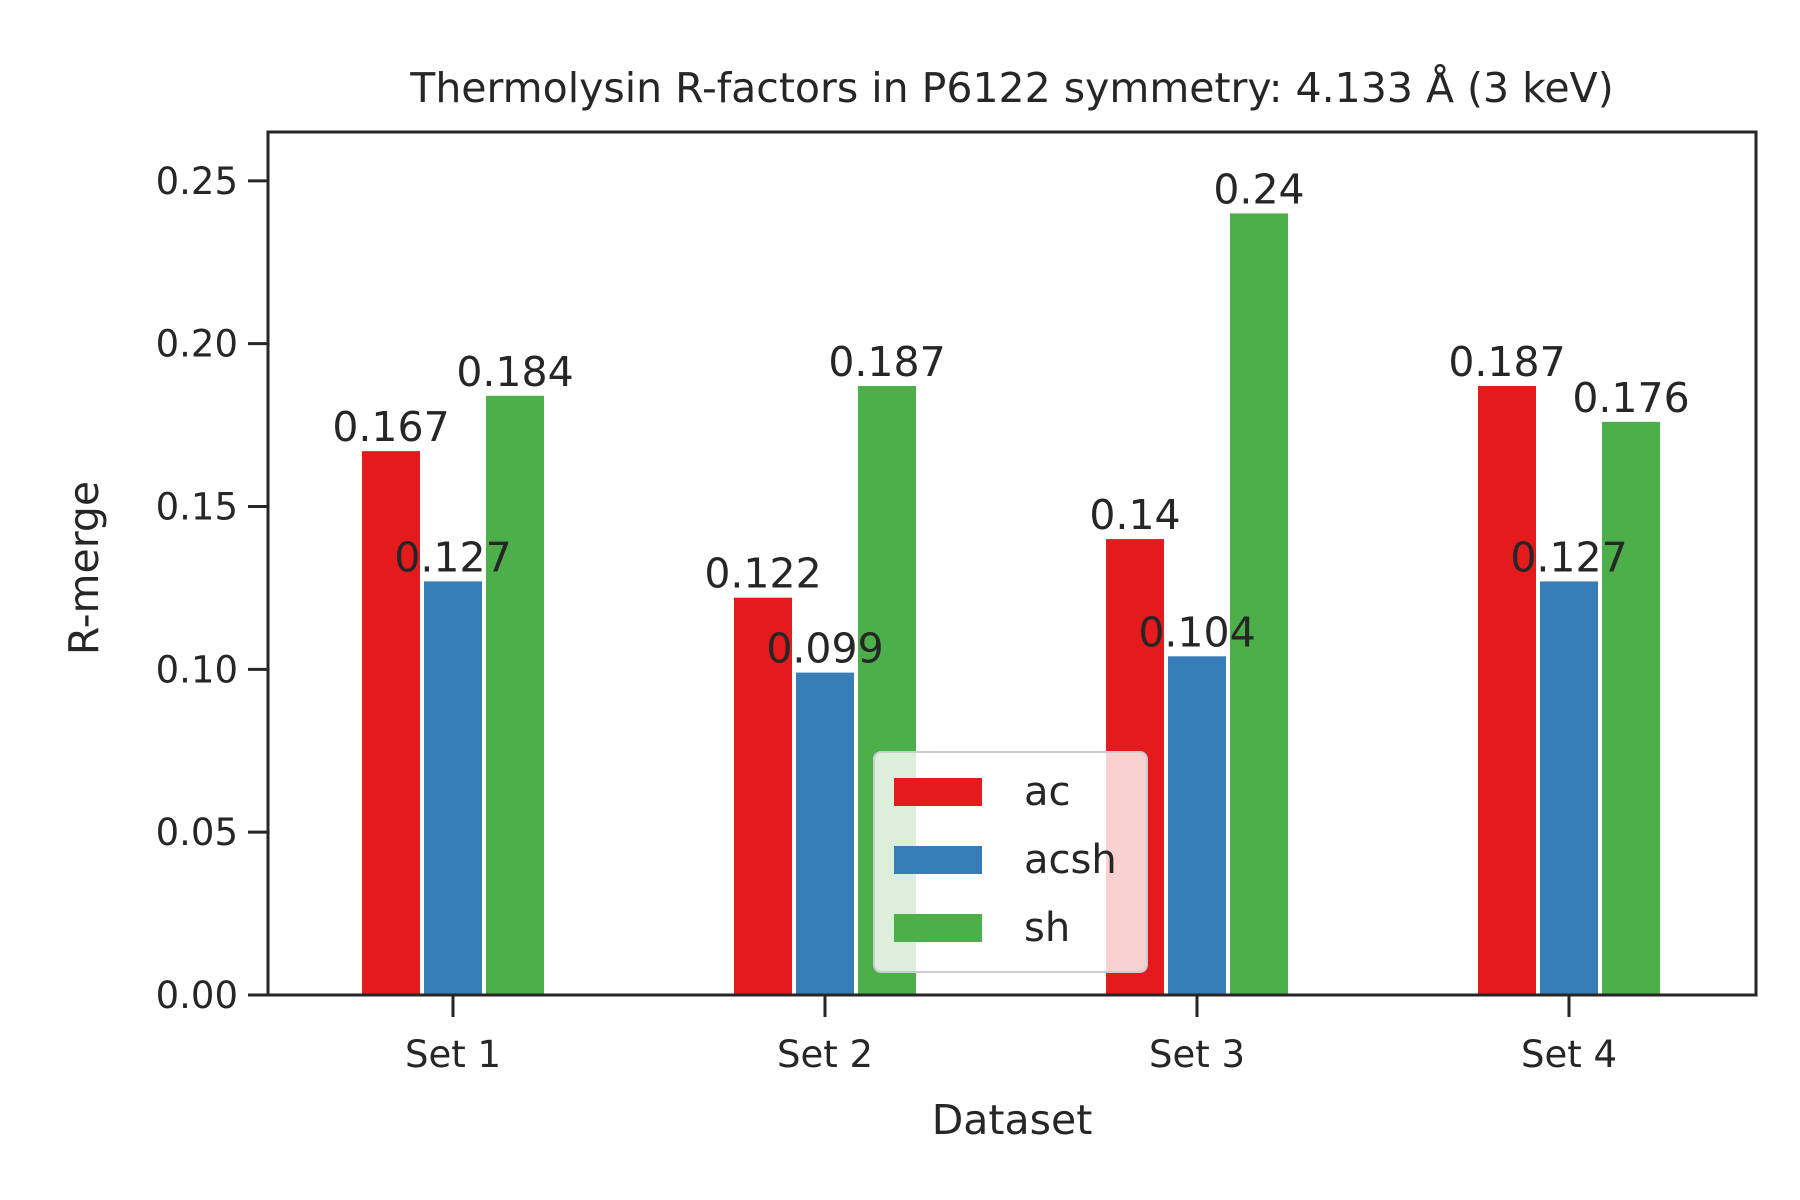 The image size is (1800, 1200). I want to click on data-label-sh-set-2: 0.187, so click(886, 362).